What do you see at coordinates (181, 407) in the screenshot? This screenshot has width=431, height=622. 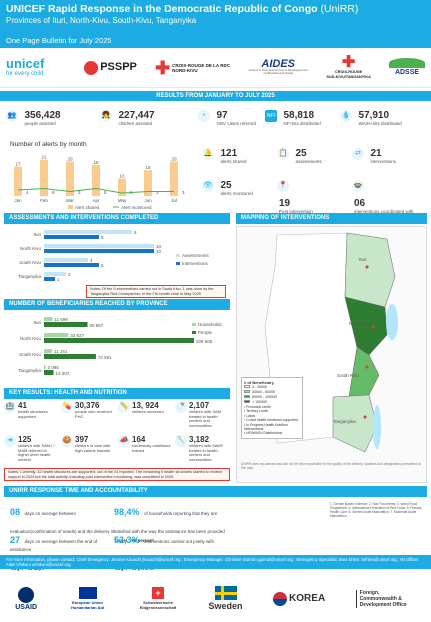 I see `sam-icon: 🍼` at bounding box center [181, 407].